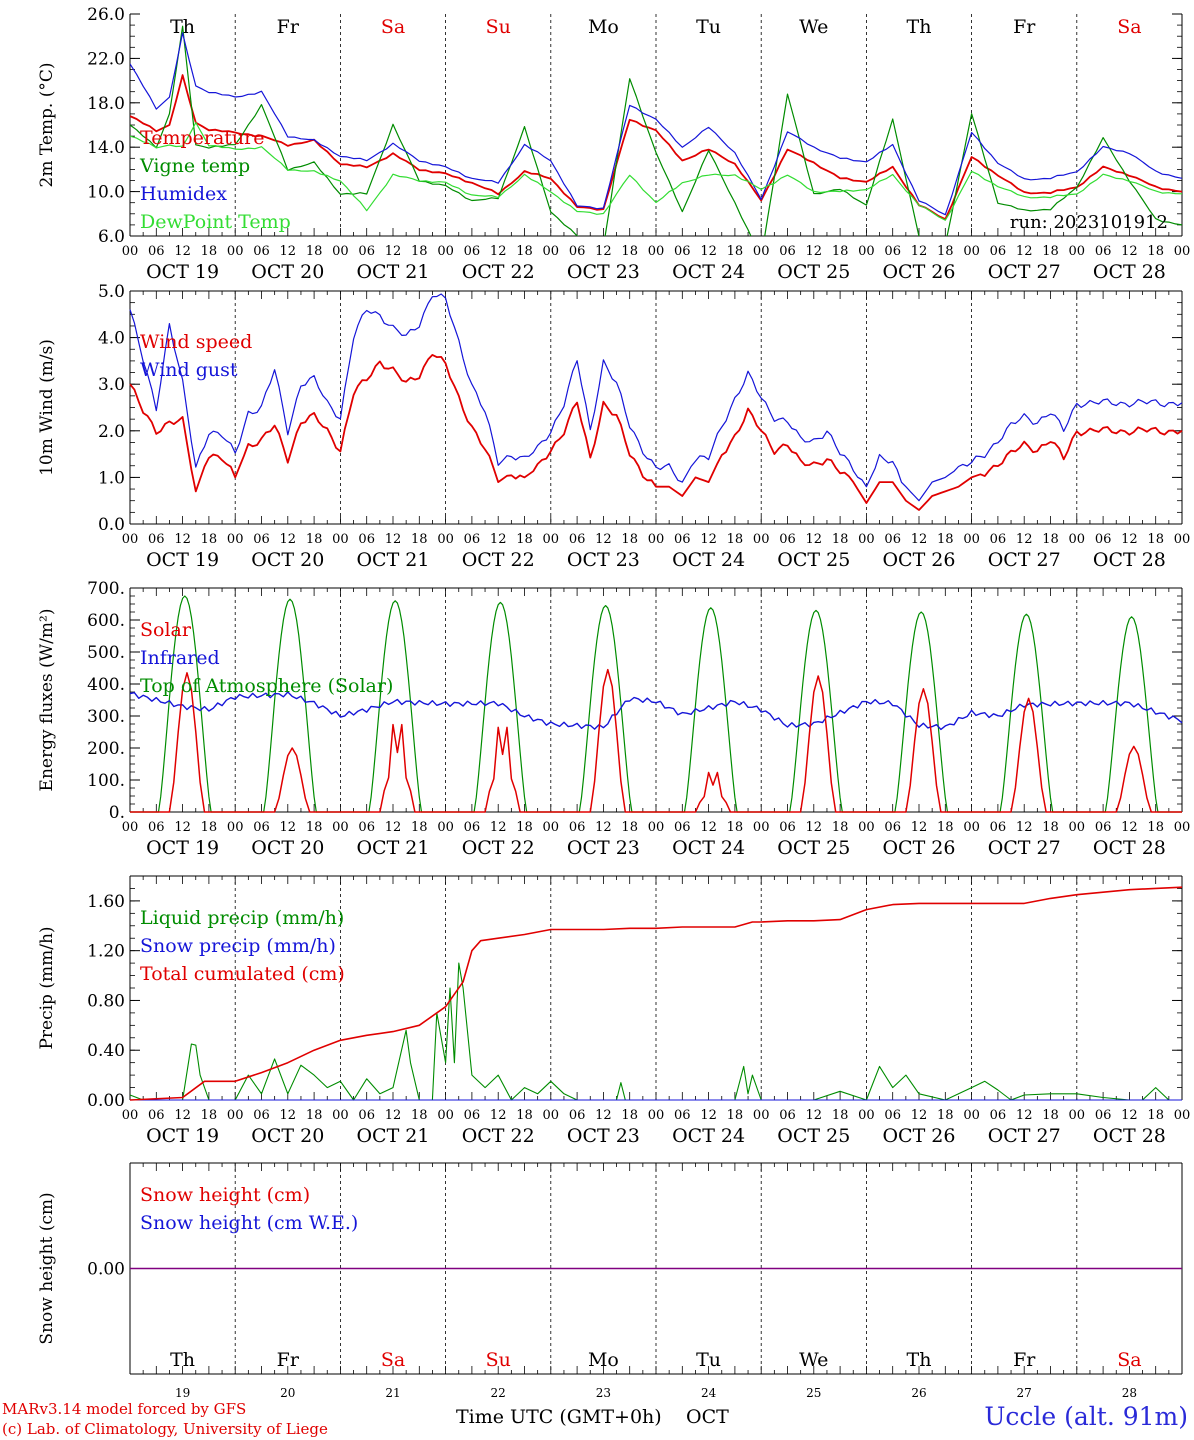 This screenshot has width=1194, height=1440. What do you see at coordinates (182, 1136) in the screenshot?
I see `precip-date-label: OCT 19` at bounding box center [182, 1136].